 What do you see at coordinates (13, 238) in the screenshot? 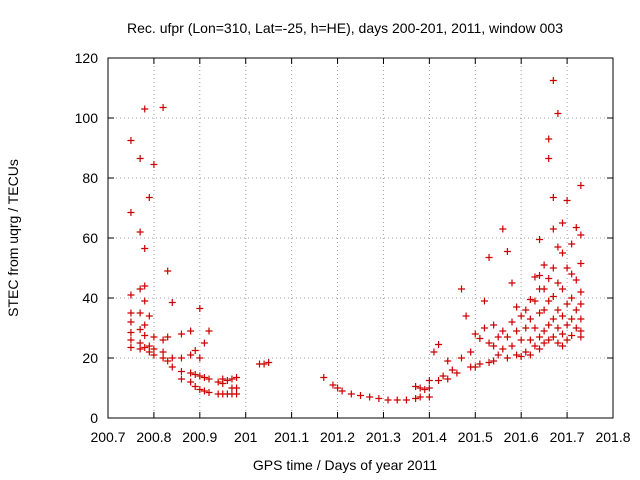
I see `y-axis-label: STEC from uqrg / TECUs` at bounding box center [13, 238].